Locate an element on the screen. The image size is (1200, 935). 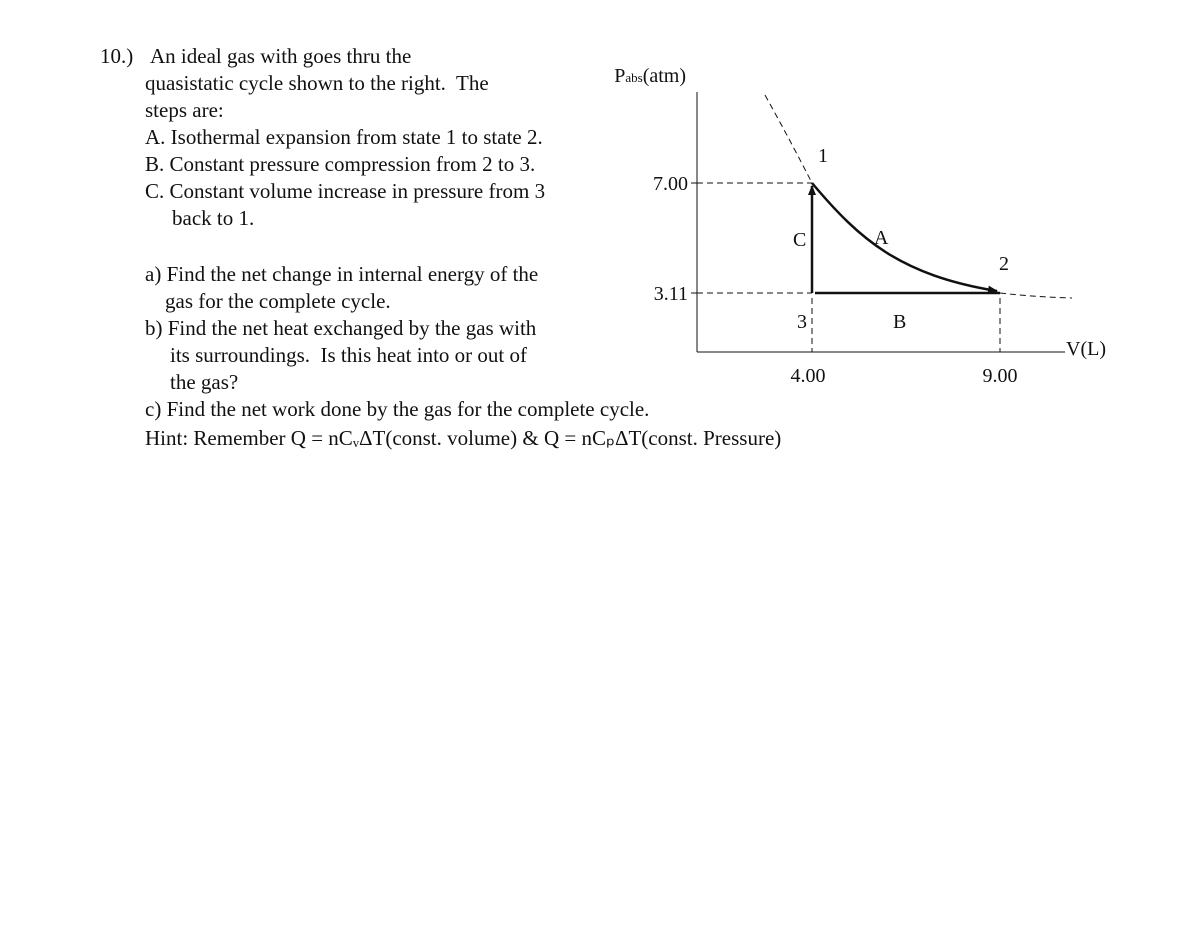
x-tick-label: 4.00 is located at coordinates (808, 376).